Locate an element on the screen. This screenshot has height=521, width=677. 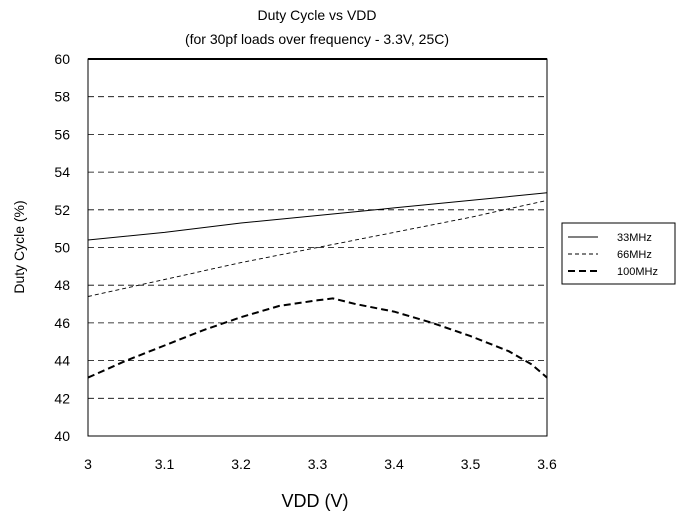
chart-title: Duty Cycle vs VDD is located at coordinates (316, 15).